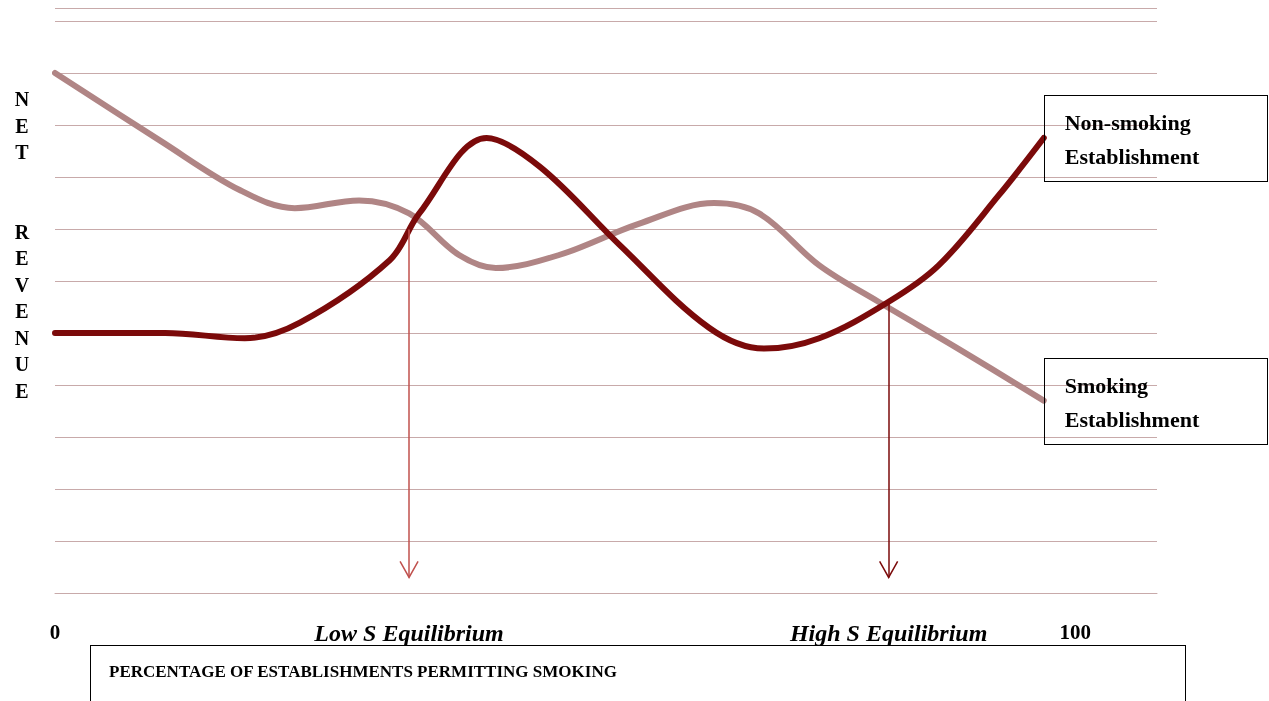  I want to click on label-box: Non-smoking Establishment, so click(1155, 138).